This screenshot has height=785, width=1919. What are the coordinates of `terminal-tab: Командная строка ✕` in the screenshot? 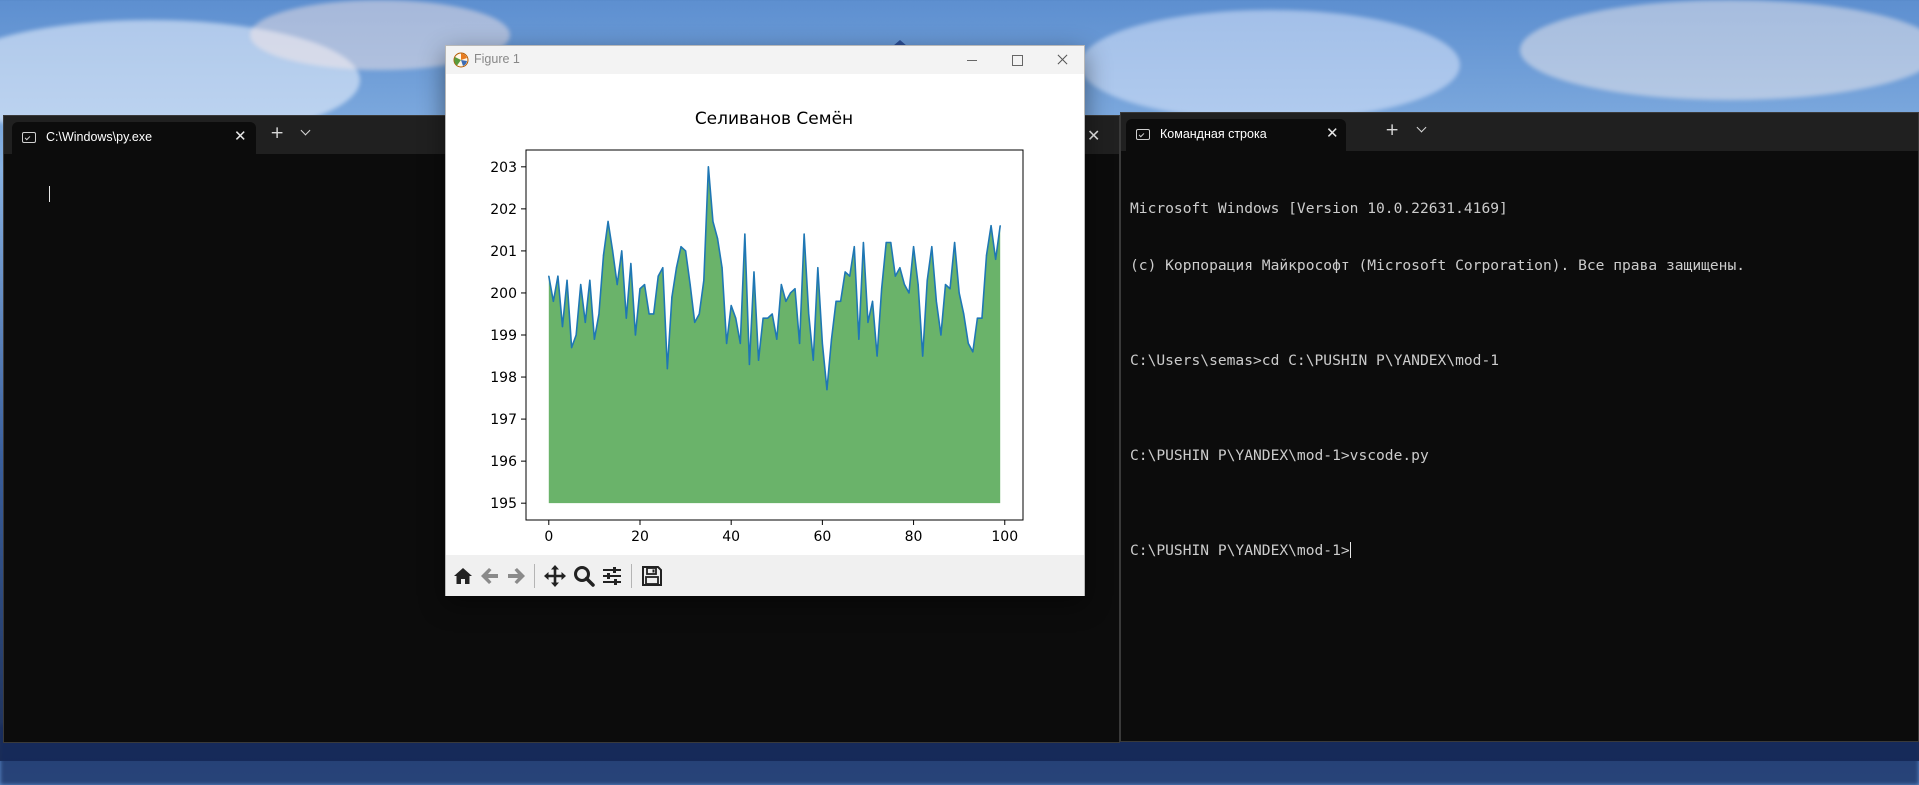 It's located at (1236, 135).